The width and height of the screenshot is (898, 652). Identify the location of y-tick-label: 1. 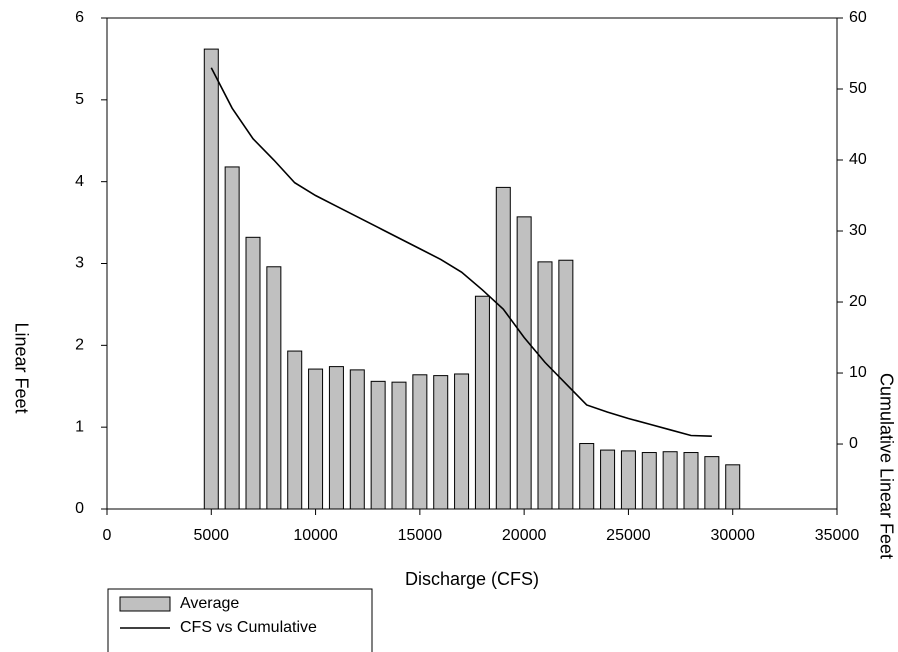
(79, 426).